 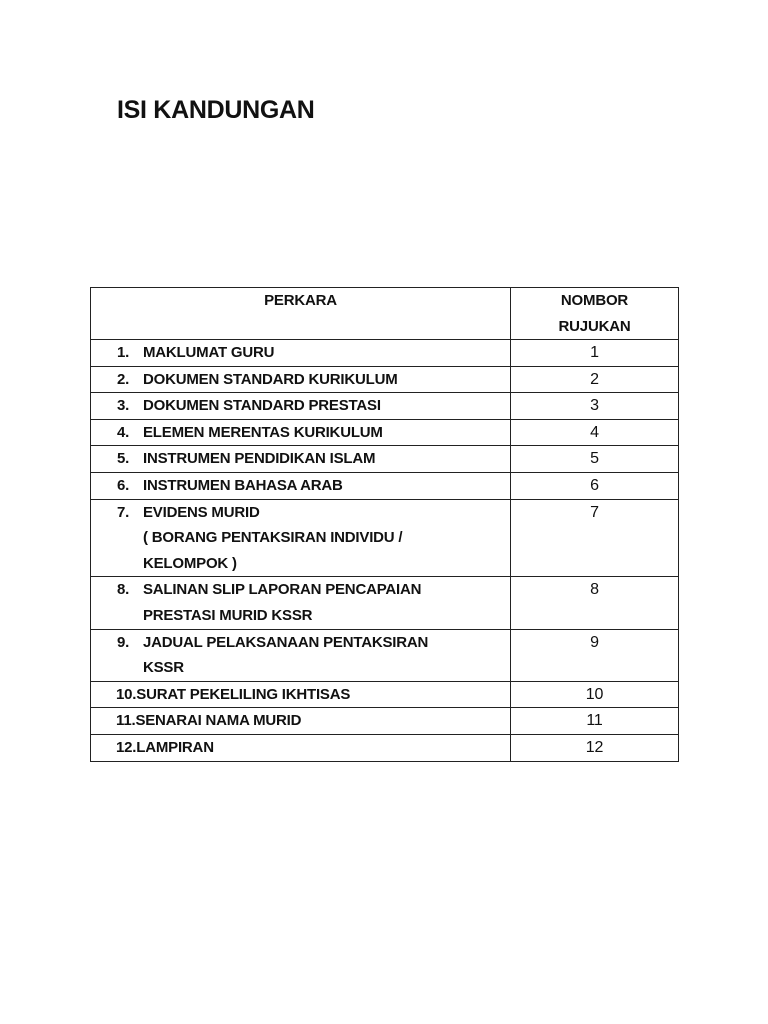 I want to click on row-reference-number: 5, so click(x=594, y=459).